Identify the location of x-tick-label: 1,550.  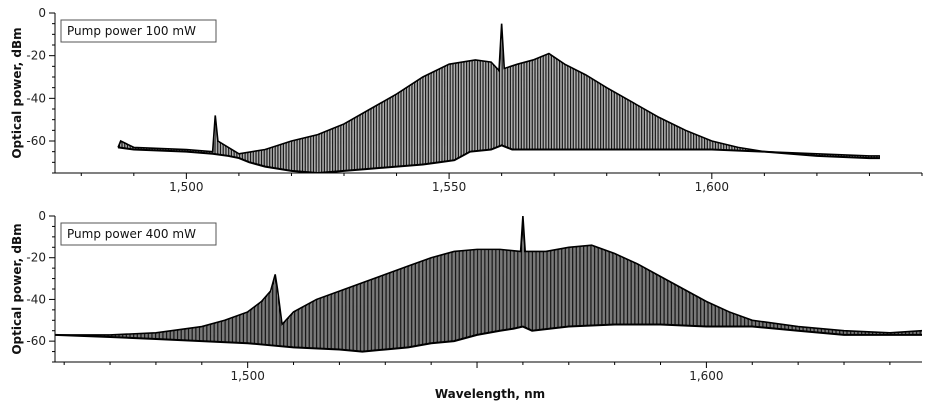
(449, 187).